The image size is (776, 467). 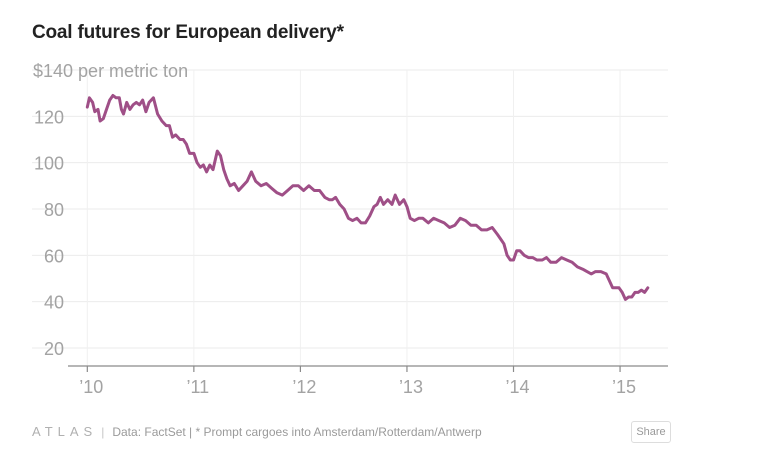 What do you see at coordinates (651, 432) in the screenshot?
I see `share-button: Share` at bounding box center [651, 432].